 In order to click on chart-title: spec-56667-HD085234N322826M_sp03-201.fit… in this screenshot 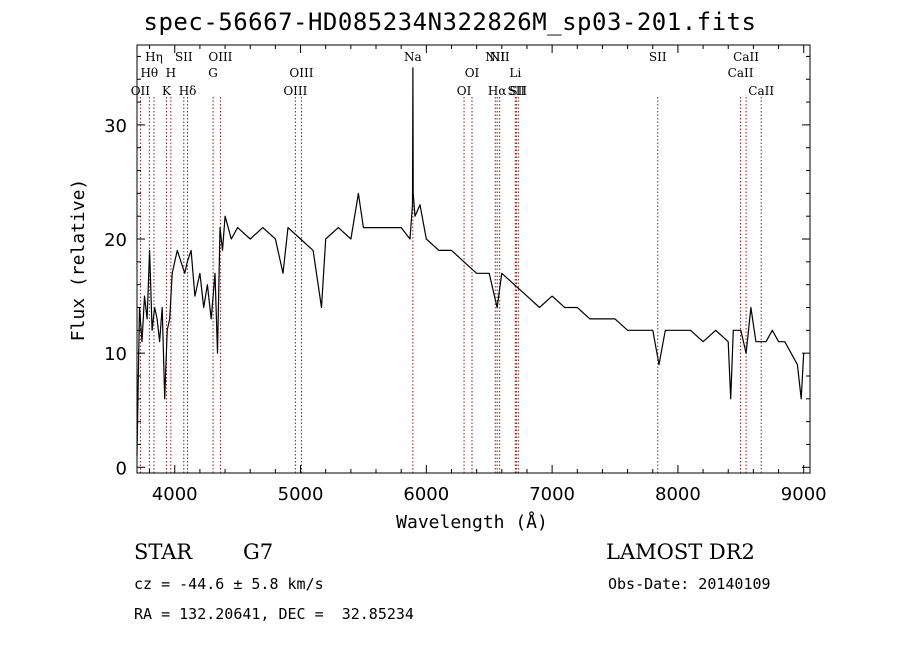, I will do `click(450, 22)`.